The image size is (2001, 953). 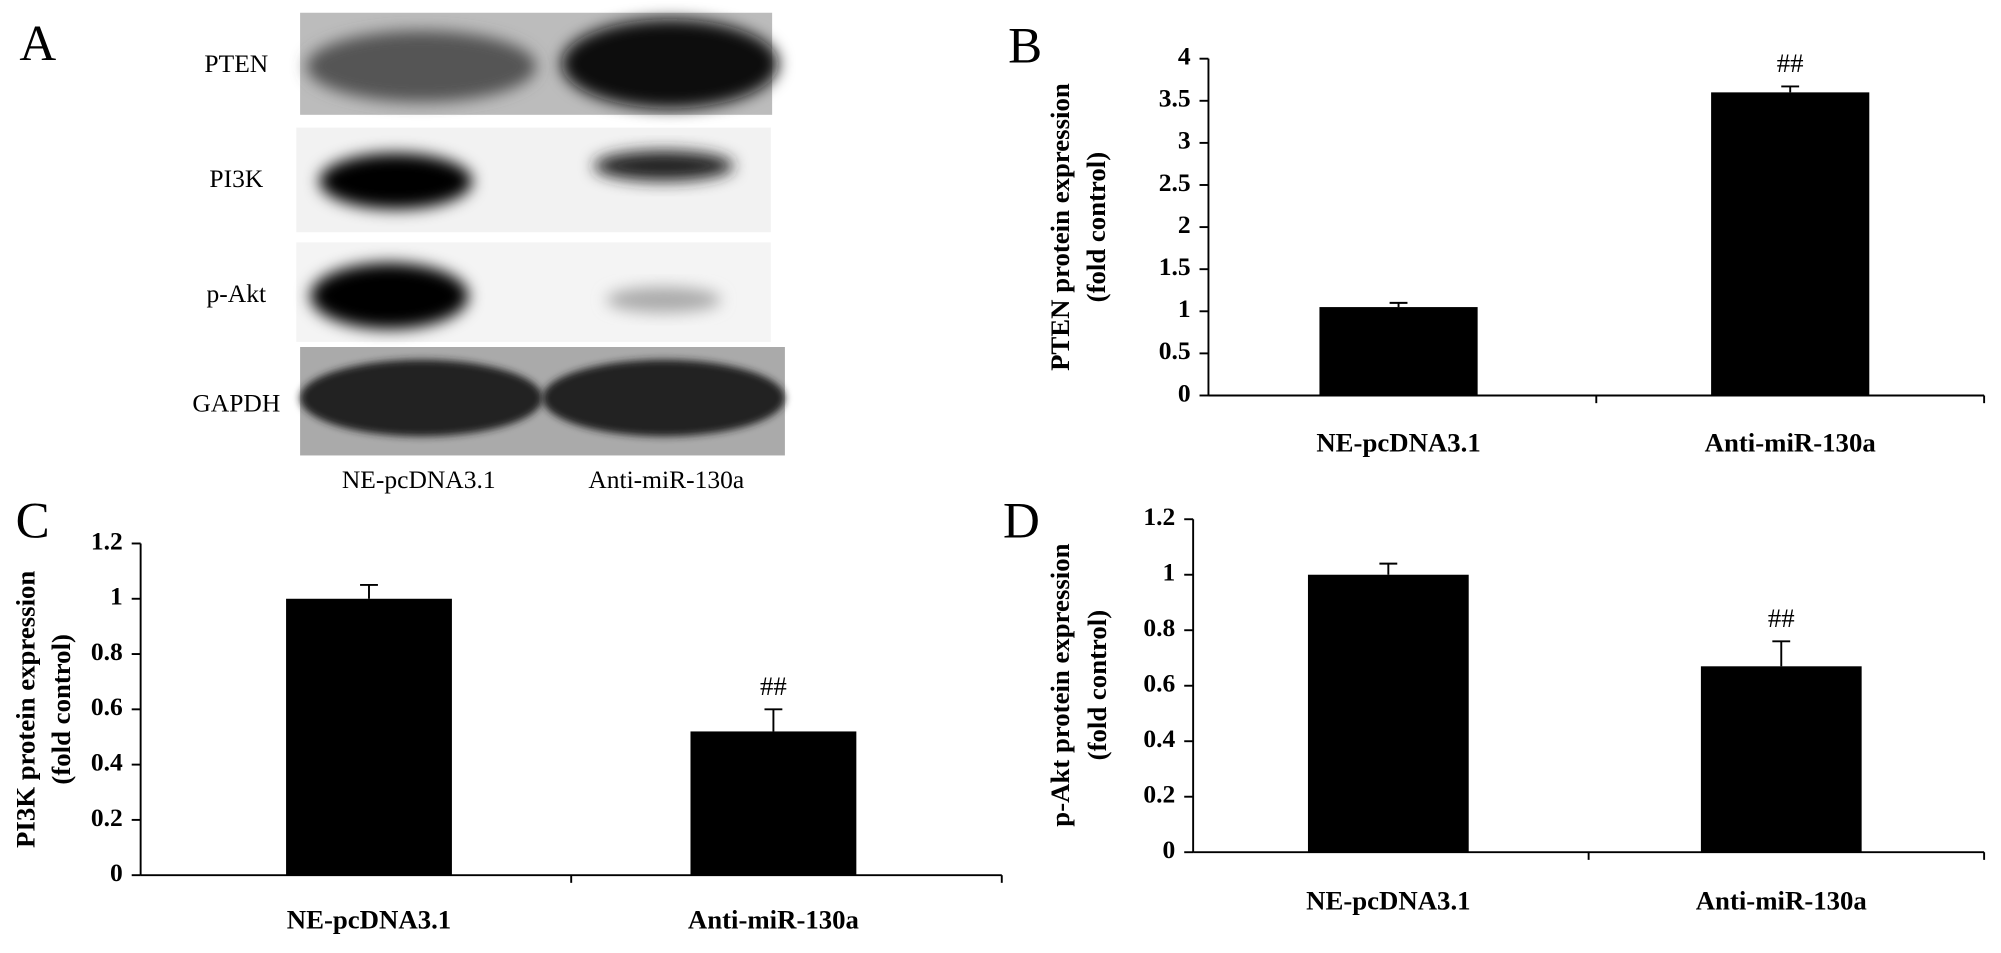 What do you see at coordinates (666, 479) in the screenshot?
I see `blot-column-label: Anti-miR-130a` at bounding box center [666, 479].